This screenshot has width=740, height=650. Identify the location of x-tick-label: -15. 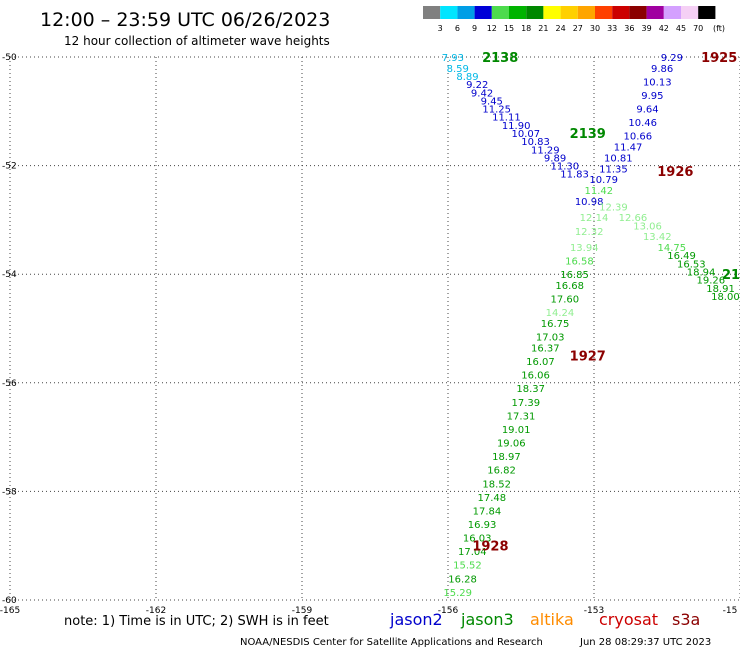
(730, 611).